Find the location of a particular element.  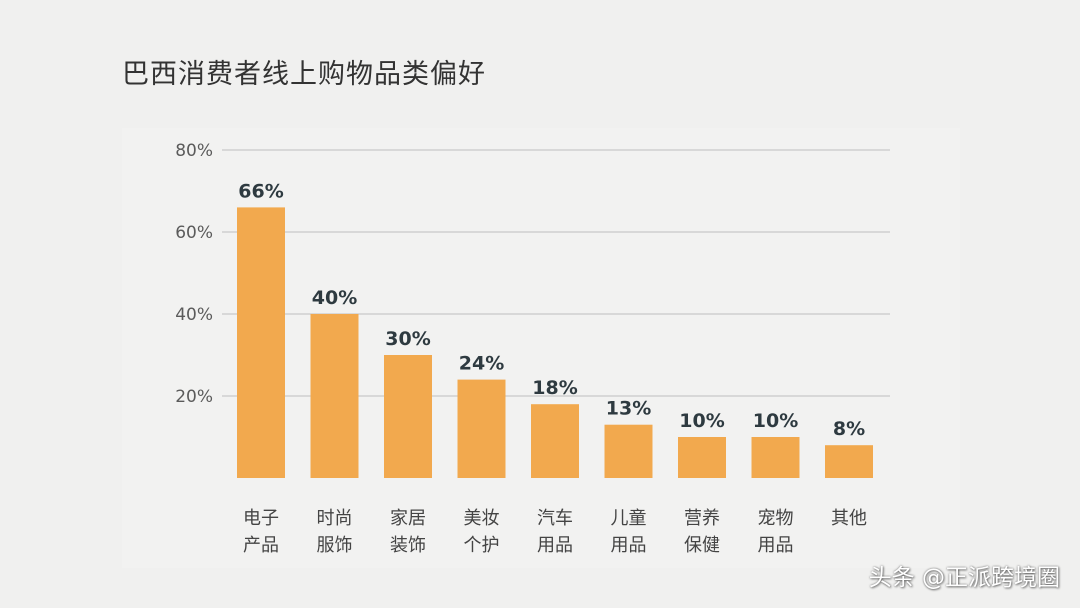

x-tick-label: 产品 is located at coordinates (261, 545).